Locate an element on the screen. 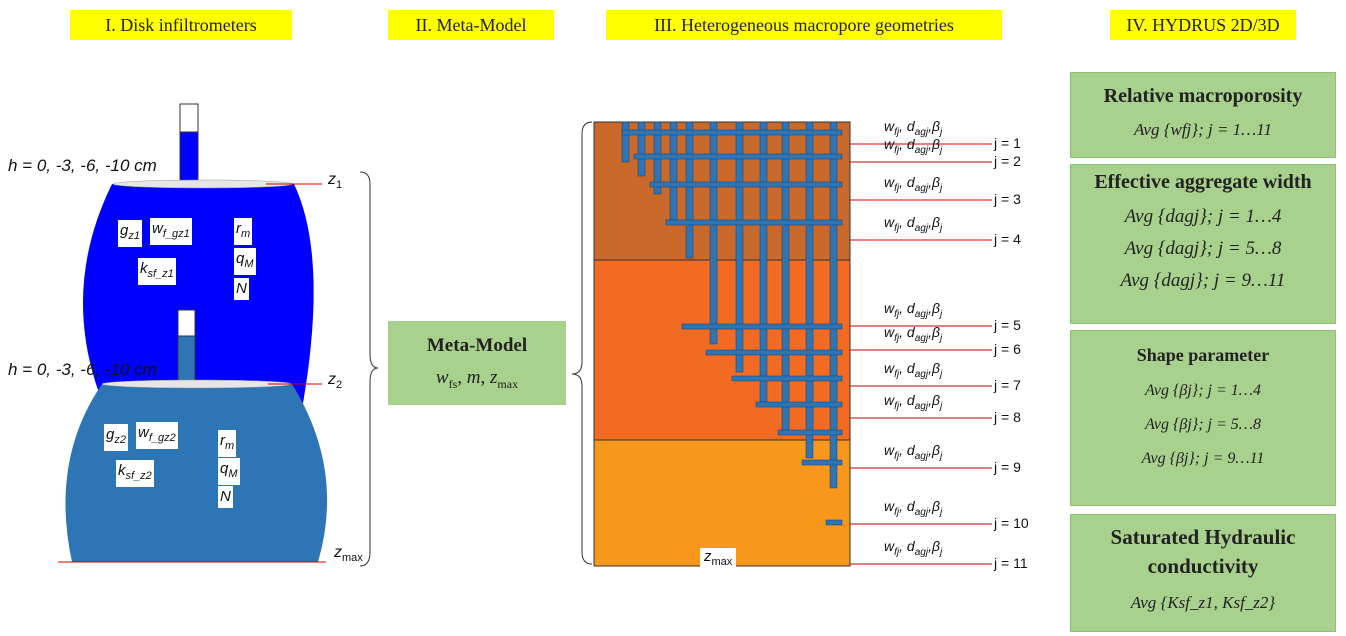 Image resolution: width=1346 pixels, height=636 pixels. j-label-8: j = 8 is located at coordinates (1007, 417).